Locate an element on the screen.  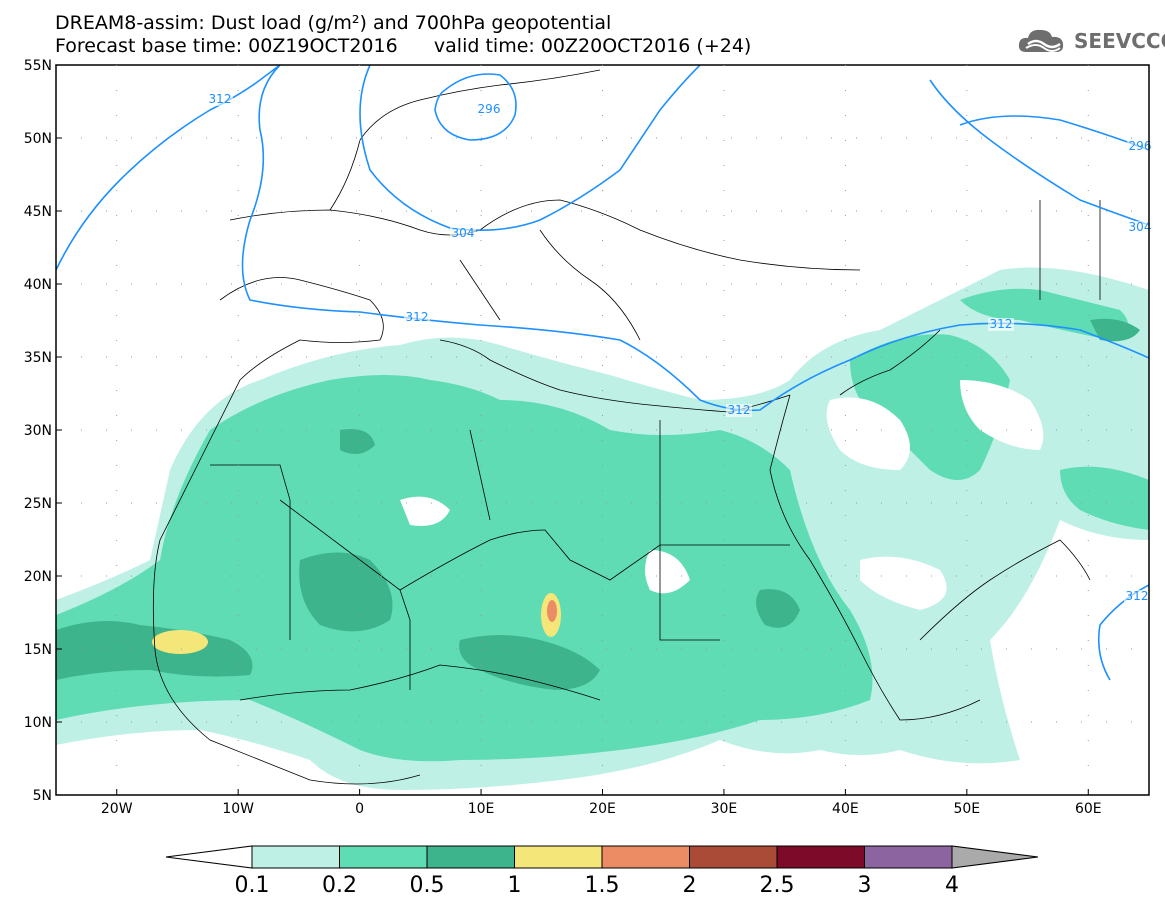
lon-tick-label: 10E is located at coordinates (481, 809).